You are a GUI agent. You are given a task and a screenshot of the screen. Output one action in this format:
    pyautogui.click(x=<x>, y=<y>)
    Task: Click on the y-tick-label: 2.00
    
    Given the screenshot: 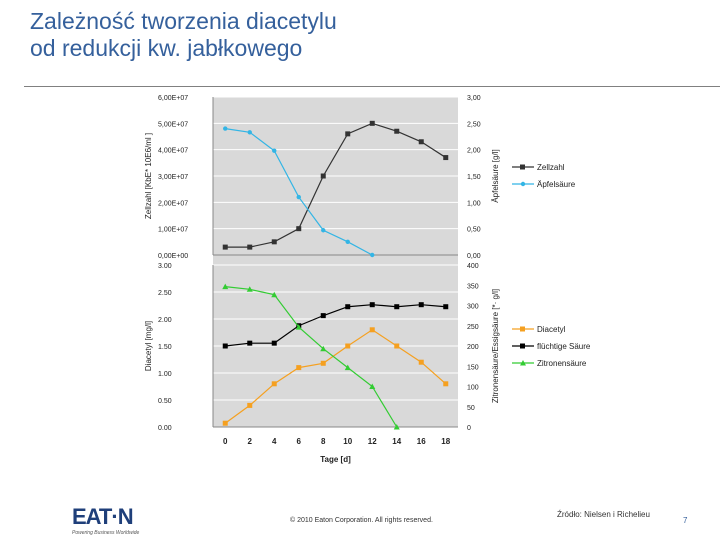 What is the action you would take?
    pyautogui.click(x=165, y=320)
    